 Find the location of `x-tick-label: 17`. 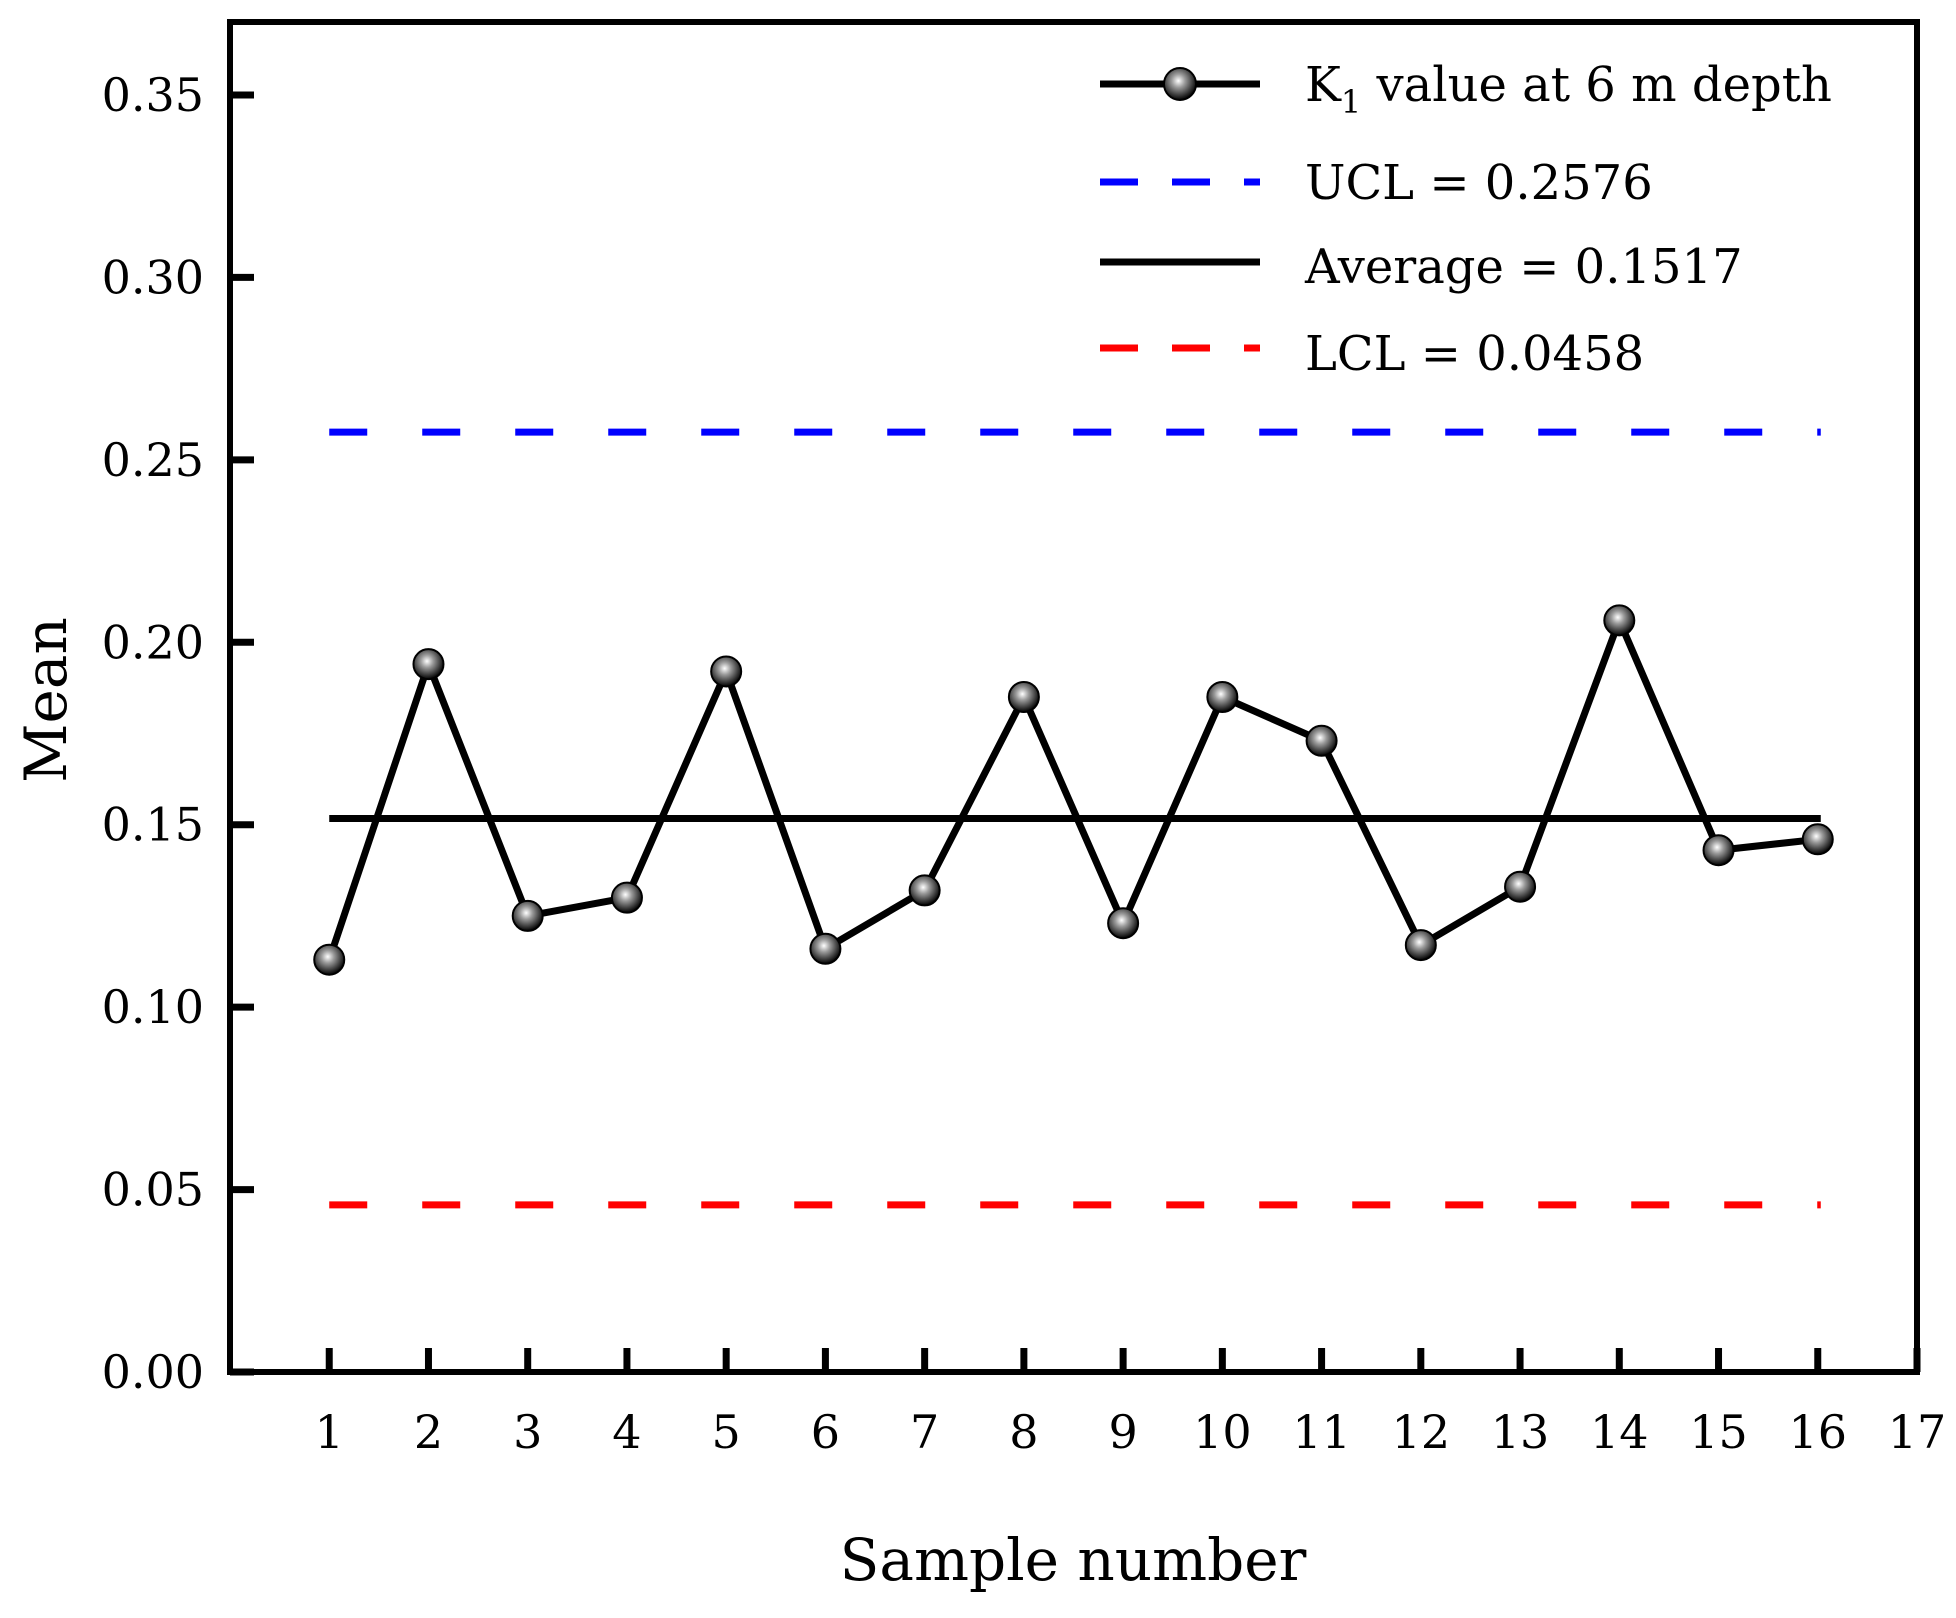

x-tick-label: 17 is located at coordinates (1917, 1432).